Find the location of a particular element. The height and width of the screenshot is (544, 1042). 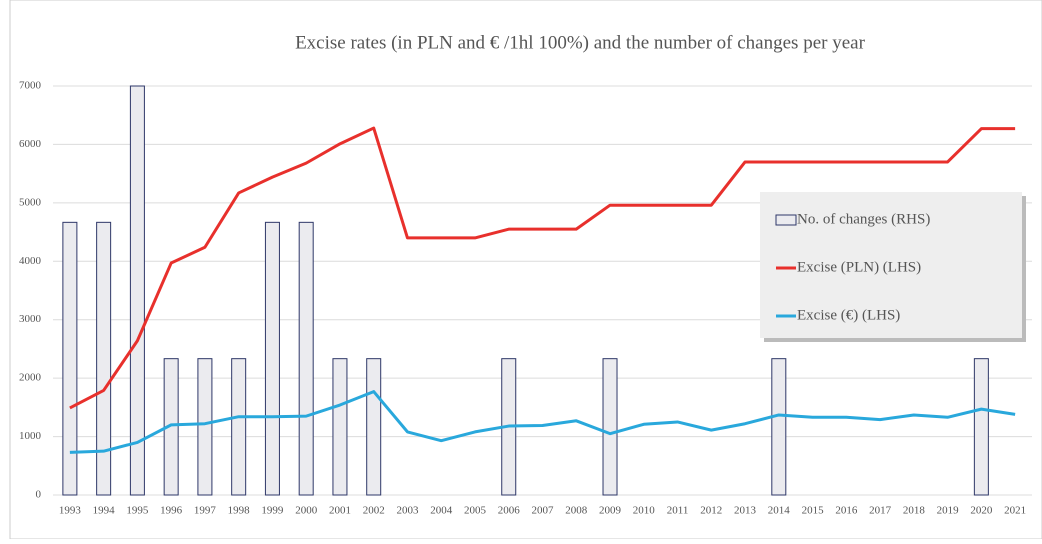

x-tick-label: 2004 is located at coordinates (441, 511).